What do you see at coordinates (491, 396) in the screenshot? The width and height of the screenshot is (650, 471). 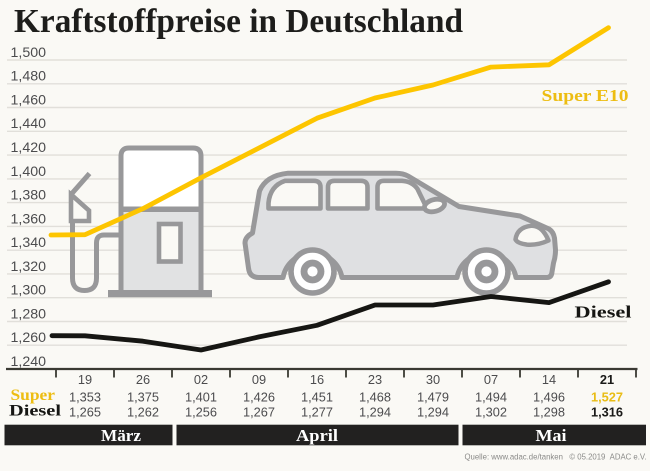 I see `svg-text: 1,494` at bounding box center [491, 396].